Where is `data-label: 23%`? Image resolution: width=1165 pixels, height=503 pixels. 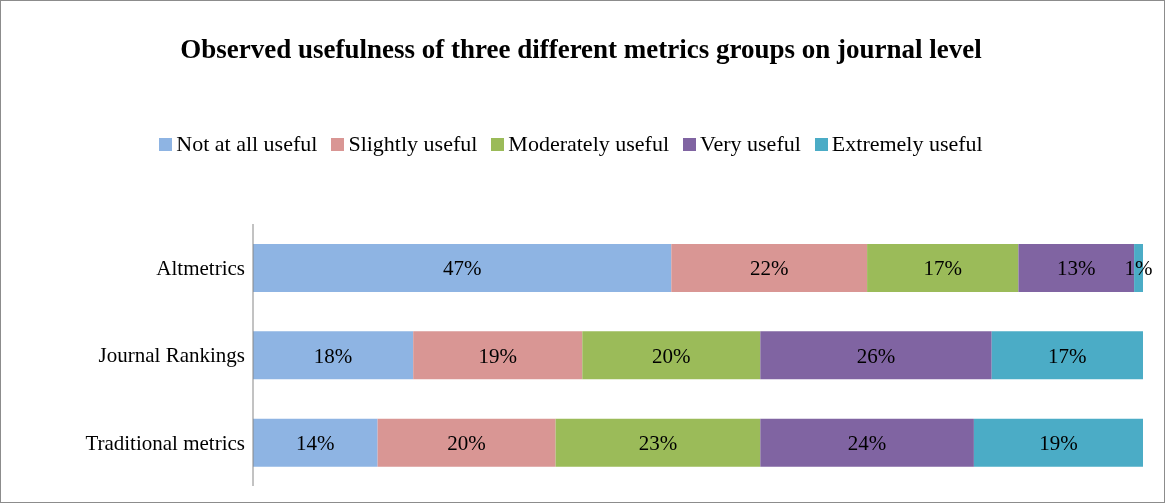 data-label: 23% is located at coordinates (658, 443).